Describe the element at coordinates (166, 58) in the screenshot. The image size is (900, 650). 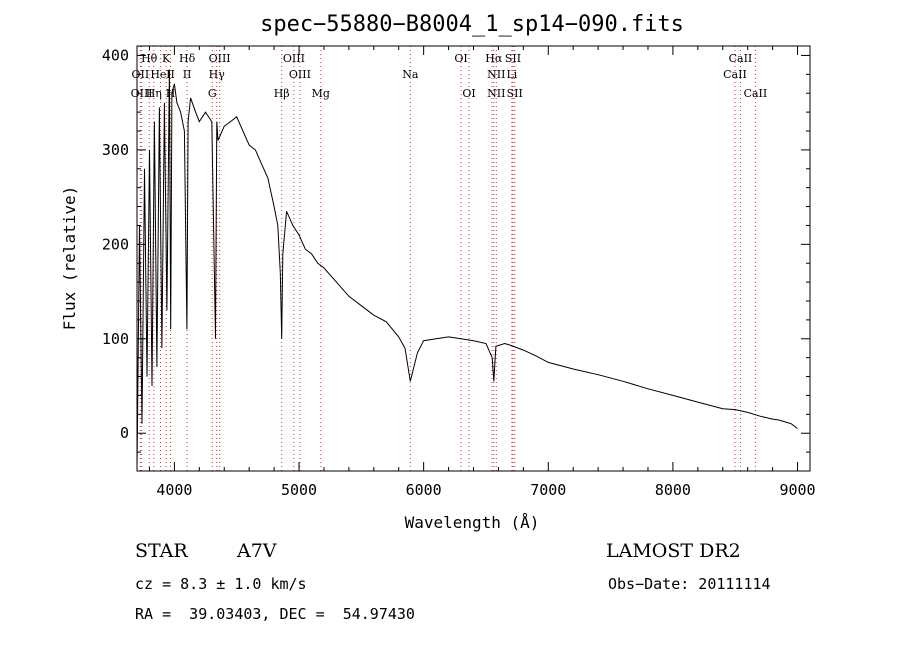
I see `line-label: K` at that location.